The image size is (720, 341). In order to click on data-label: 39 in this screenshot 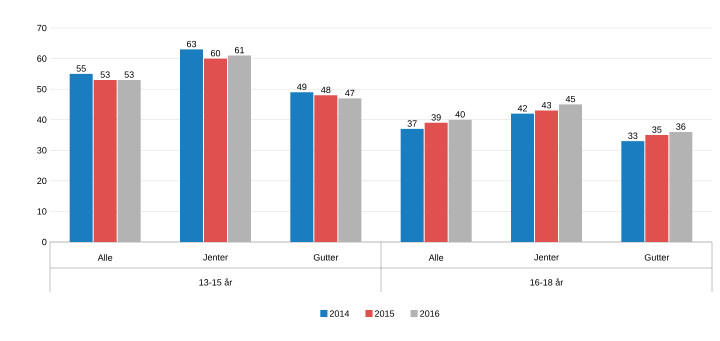, I will do `click(436, 117)`.